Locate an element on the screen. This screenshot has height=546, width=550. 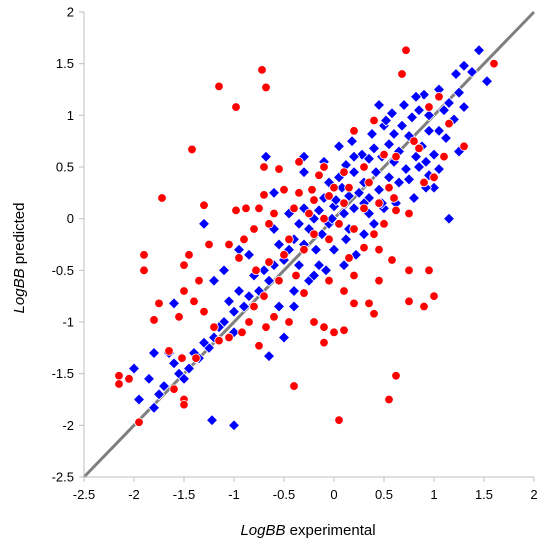
y-tick-label: 1 is located at coordinates (70, 115).